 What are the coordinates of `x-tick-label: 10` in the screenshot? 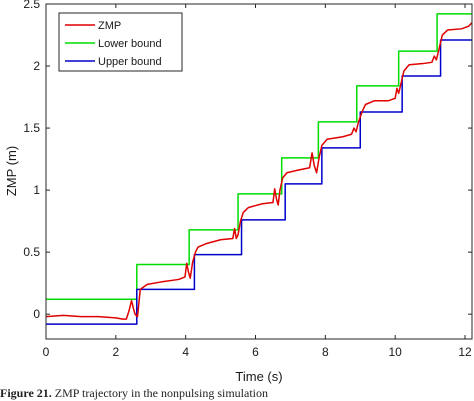 It's located at (396, 352).